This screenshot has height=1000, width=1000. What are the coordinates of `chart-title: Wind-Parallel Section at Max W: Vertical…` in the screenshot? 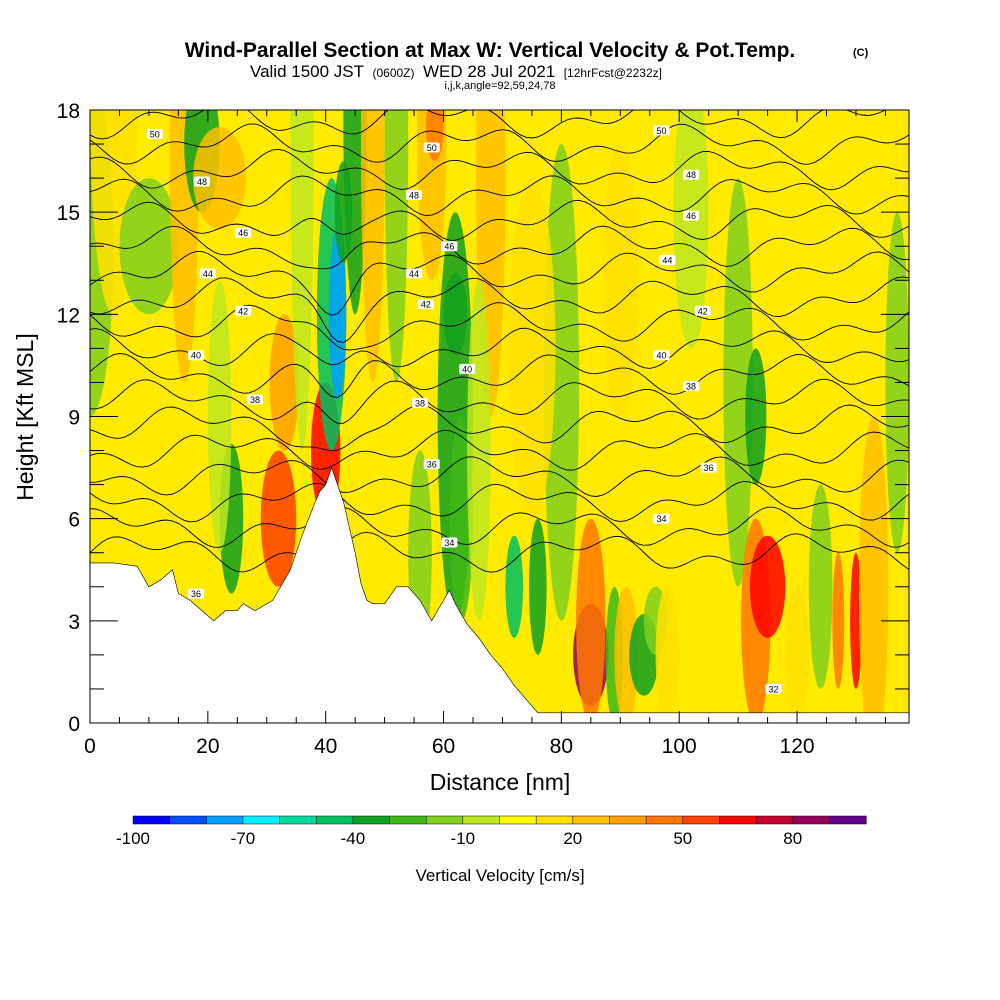 It's located at (490, 50).